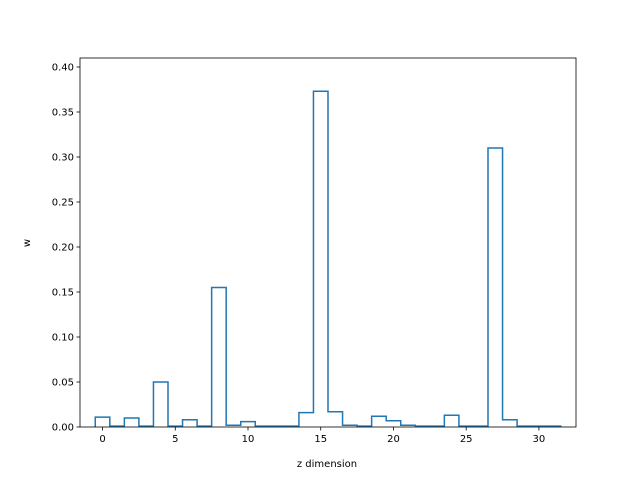 This screenshot has width=640, height=480. Describe the element at coordinates (63, 113) in the screenshot. I see `y-tick-label: 0.35` at that location.